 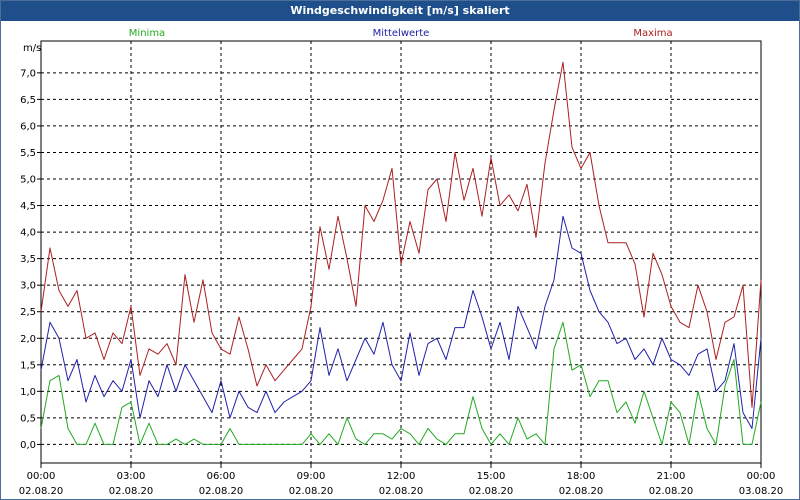 I want to click on y-tick-label: 3,0, so click(x=28, y=286).